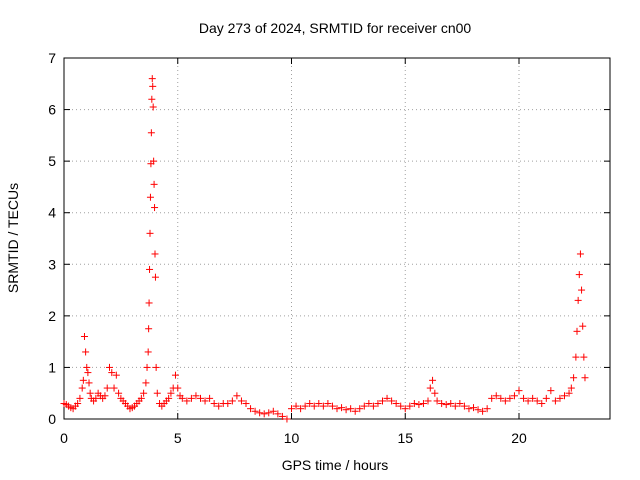 The image size is (640, 480). What do you see at coordinates (335, 465) in the screenshot?
I see `x-axis-label: GPS time / hours` at bounding box center [335, 465].